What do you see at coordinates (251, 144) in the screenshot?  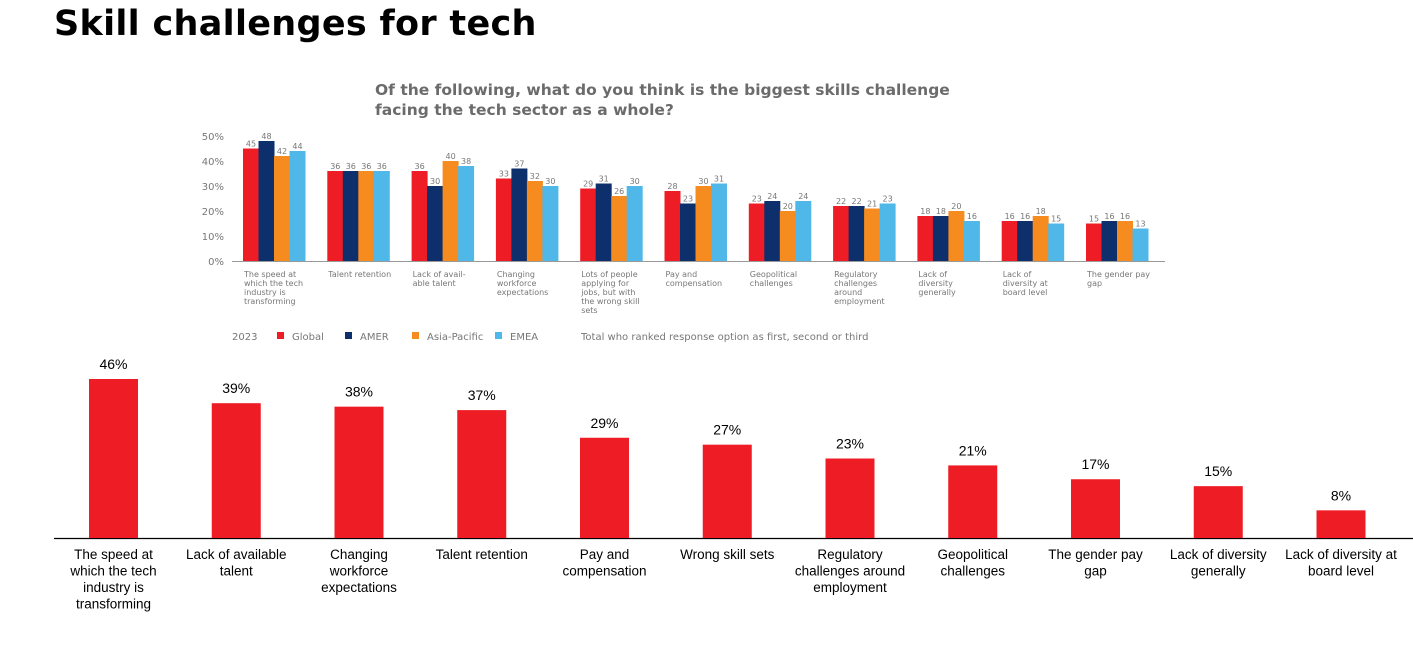 I see `bar-value-label: 45` at bounding box center [251, 144].